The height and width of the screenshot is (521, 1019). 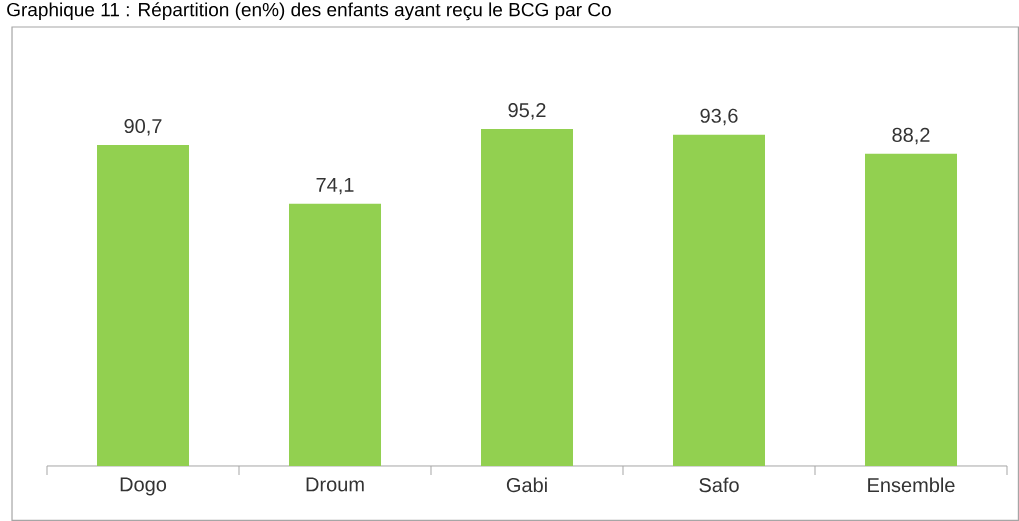 What do you see at coordinates (911, 136) in the screenshot?
I see `data-label: 88,2` at bounding box center [911, 136].